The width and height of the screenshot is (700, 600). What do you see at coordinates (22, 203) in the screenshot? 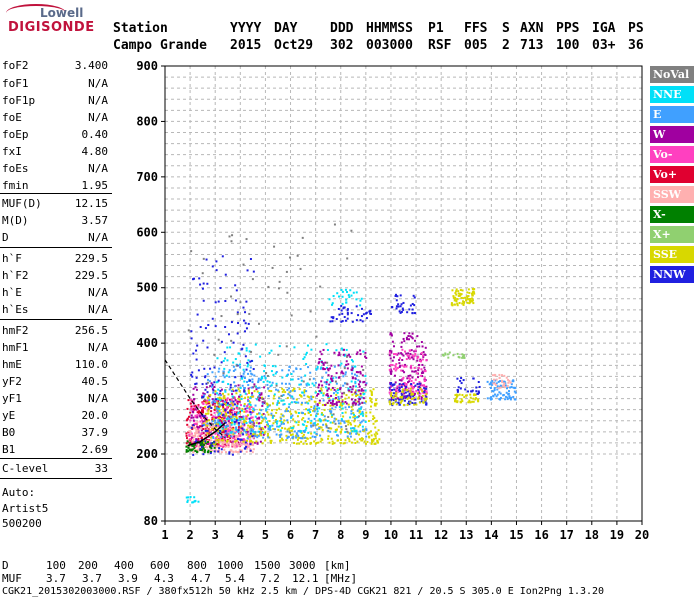
I see `param-name: MUF(D)` at bounding box center [22, 203].